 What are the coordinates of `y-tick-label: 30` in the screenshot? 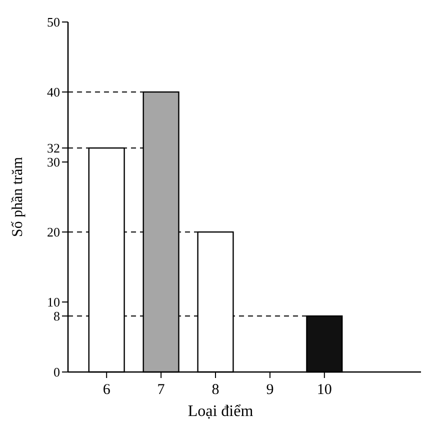 It's located at (53, 162).